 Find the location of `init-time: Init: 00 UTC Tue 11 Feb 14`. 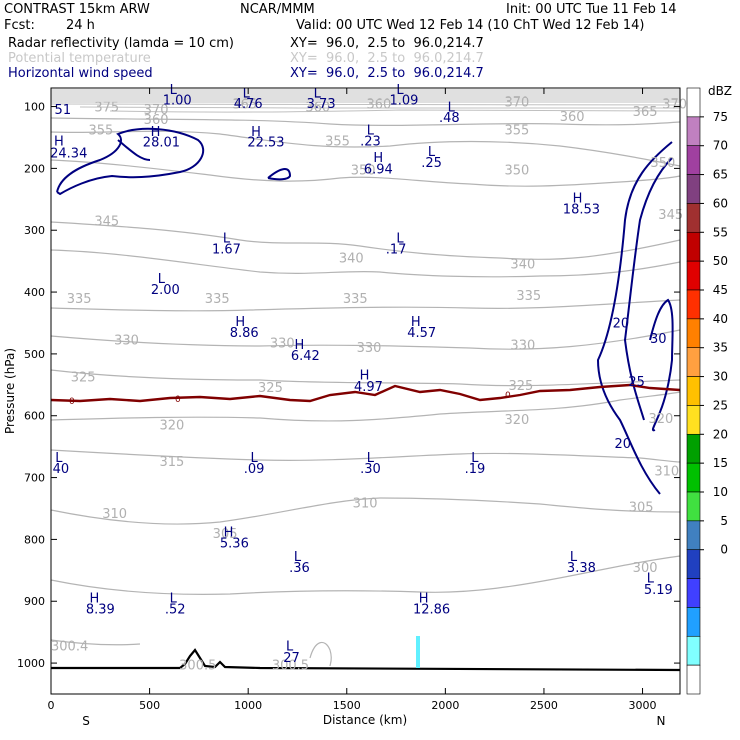

init-time: Init: 00 UTC Tue 11 Feb 14 is located at coordinates (591, 9).